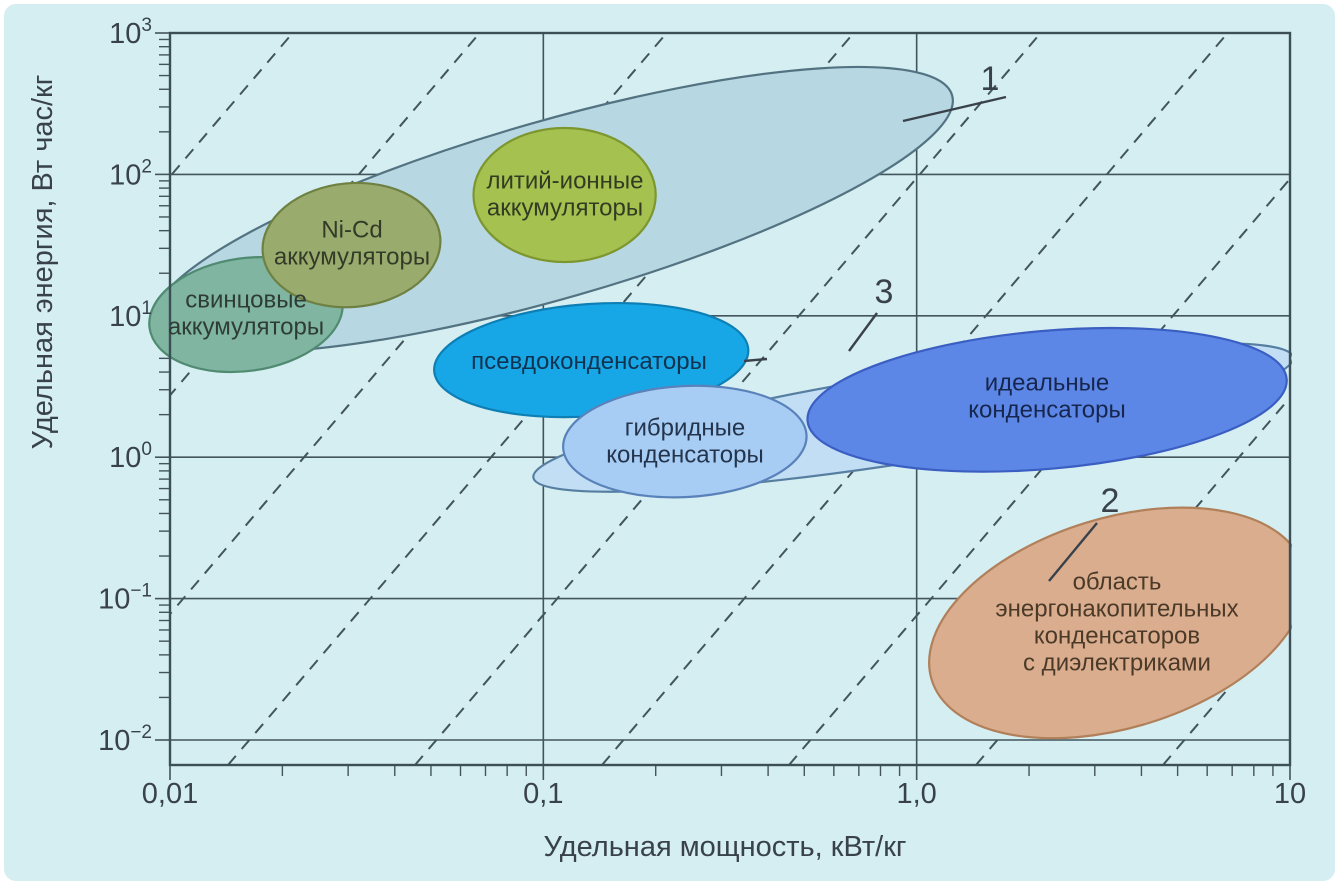 This screenshot has height=885, width=1339. I want to click on y-tick-label: 10⁻¹, so click(125, 598).